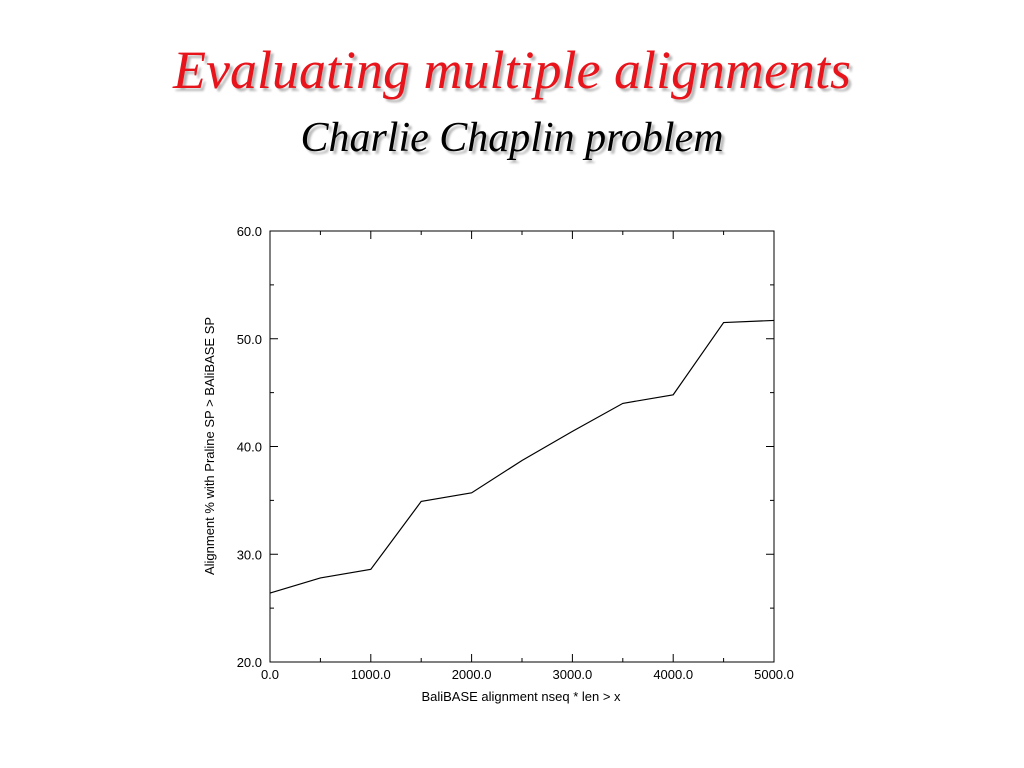 The image size is (1024, 768). What do you see at coordinates (249, 662) in the screenshot?
I see `y-tick-label: 20.0` at bounding box center [249, 662].